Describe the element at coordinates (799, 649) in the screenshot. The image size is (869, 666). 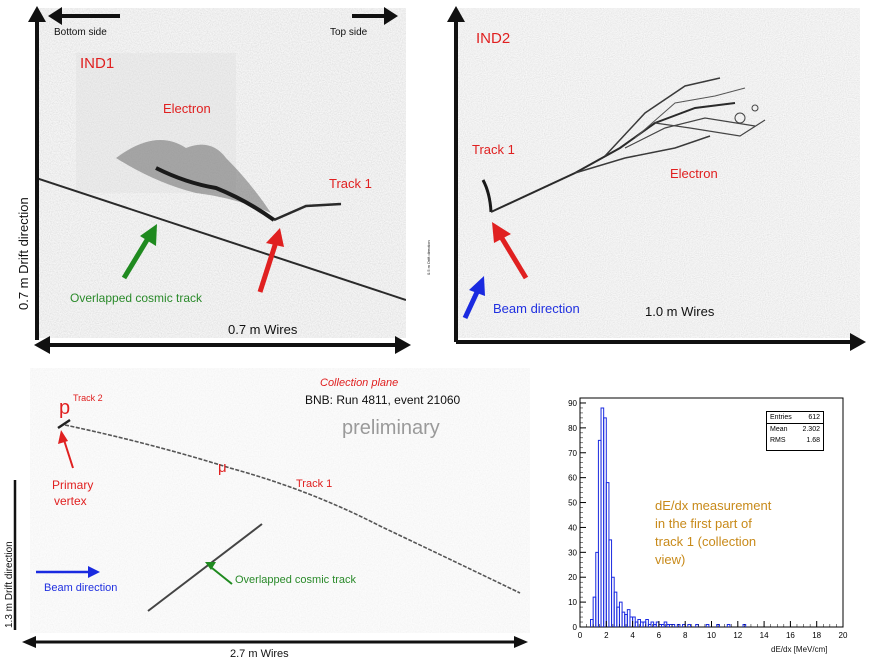
I see `histogram-x-axis-label: dE/dx [MeV/cm]` at that location.